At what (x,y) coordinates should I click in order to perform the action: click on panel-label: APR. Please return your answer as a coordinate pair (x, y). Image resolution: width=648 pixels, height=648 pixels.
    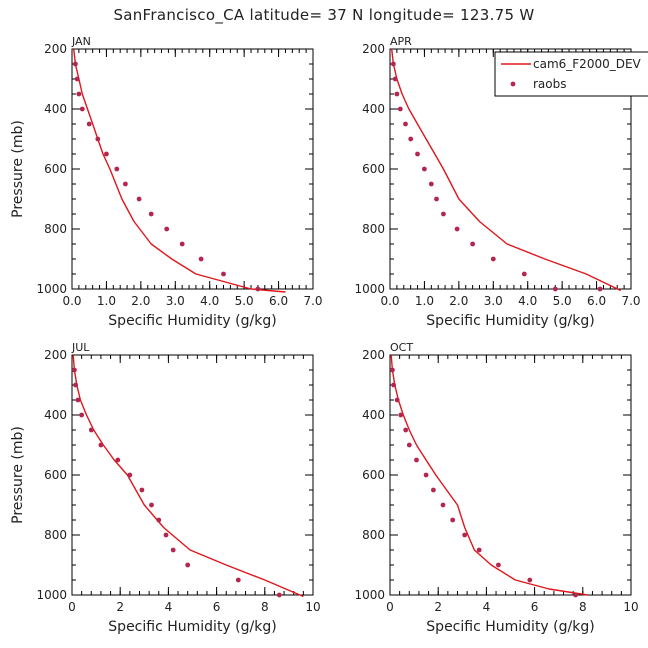
    Looking at the image, I should click on (401, 41).